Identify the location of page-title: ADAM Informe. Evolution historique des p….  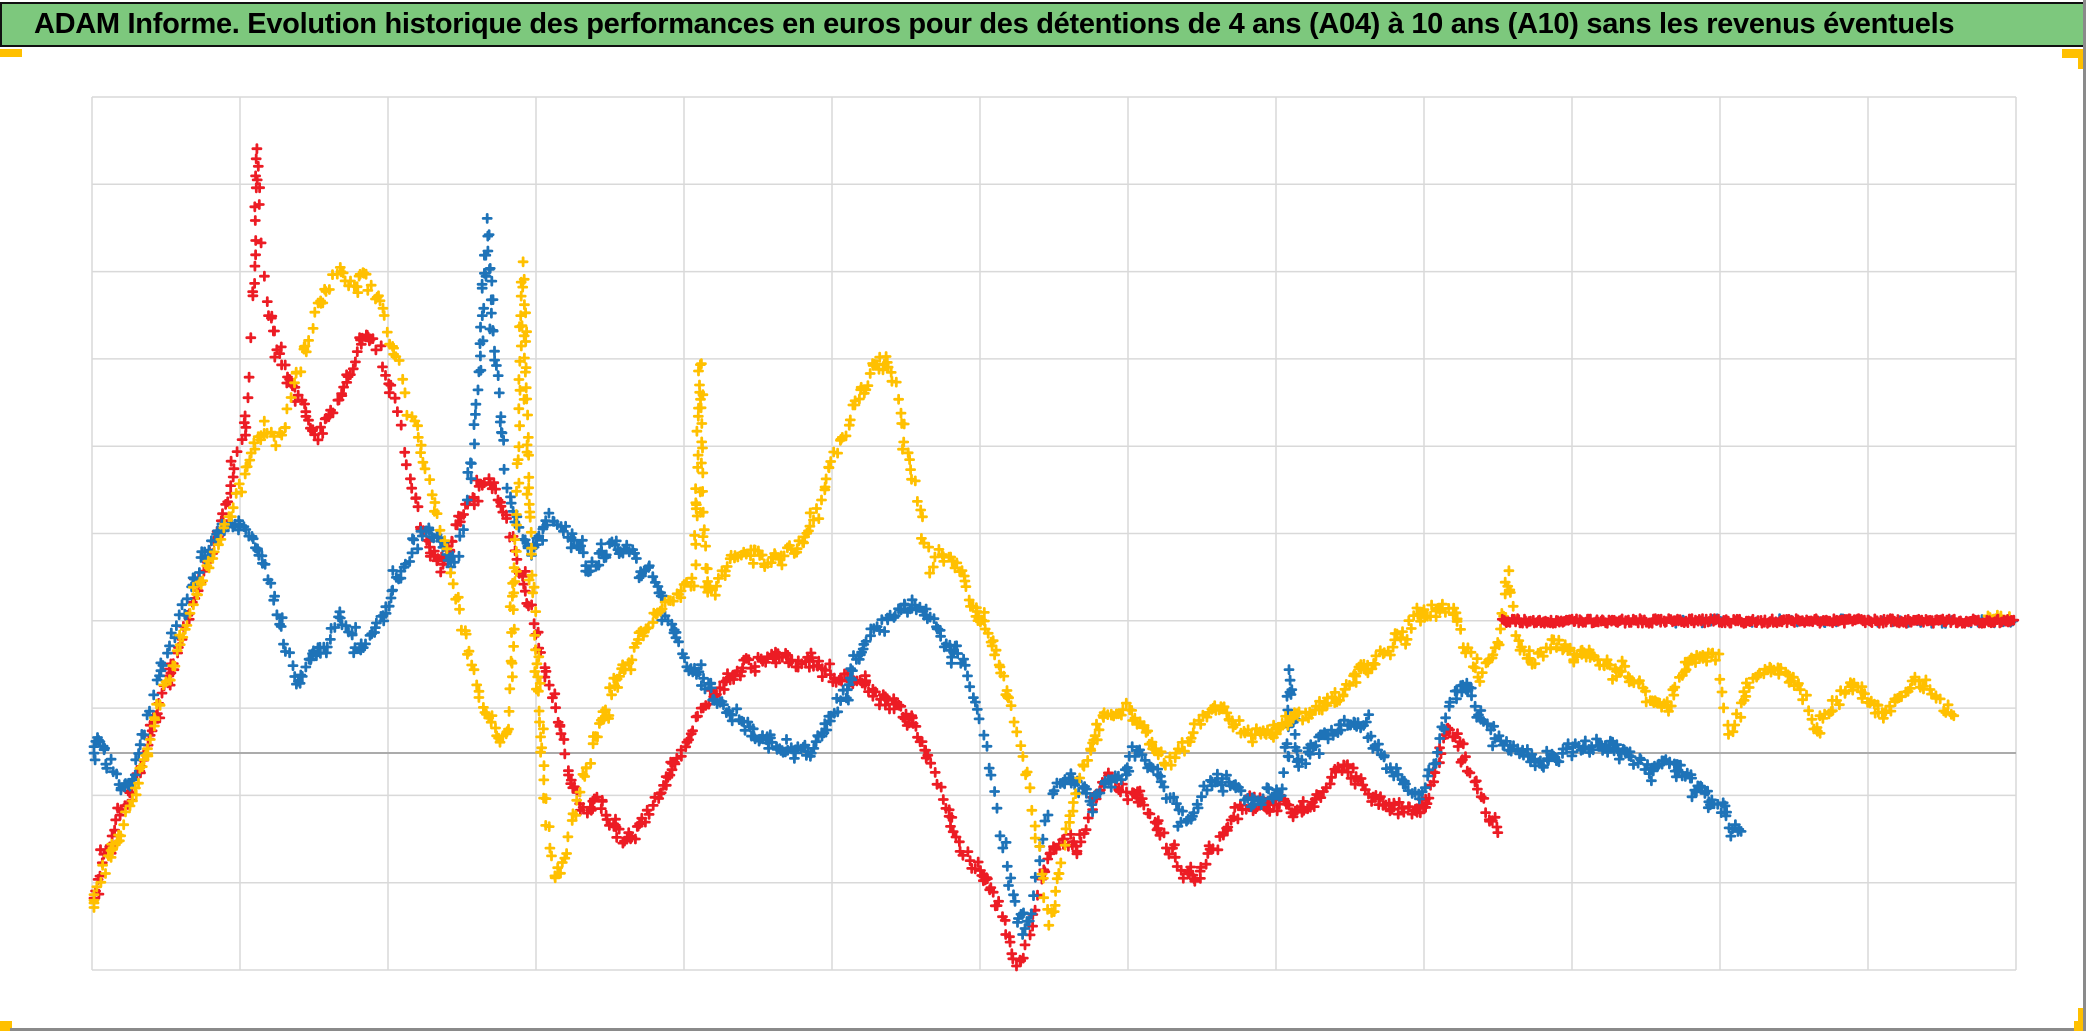
(994, 24).